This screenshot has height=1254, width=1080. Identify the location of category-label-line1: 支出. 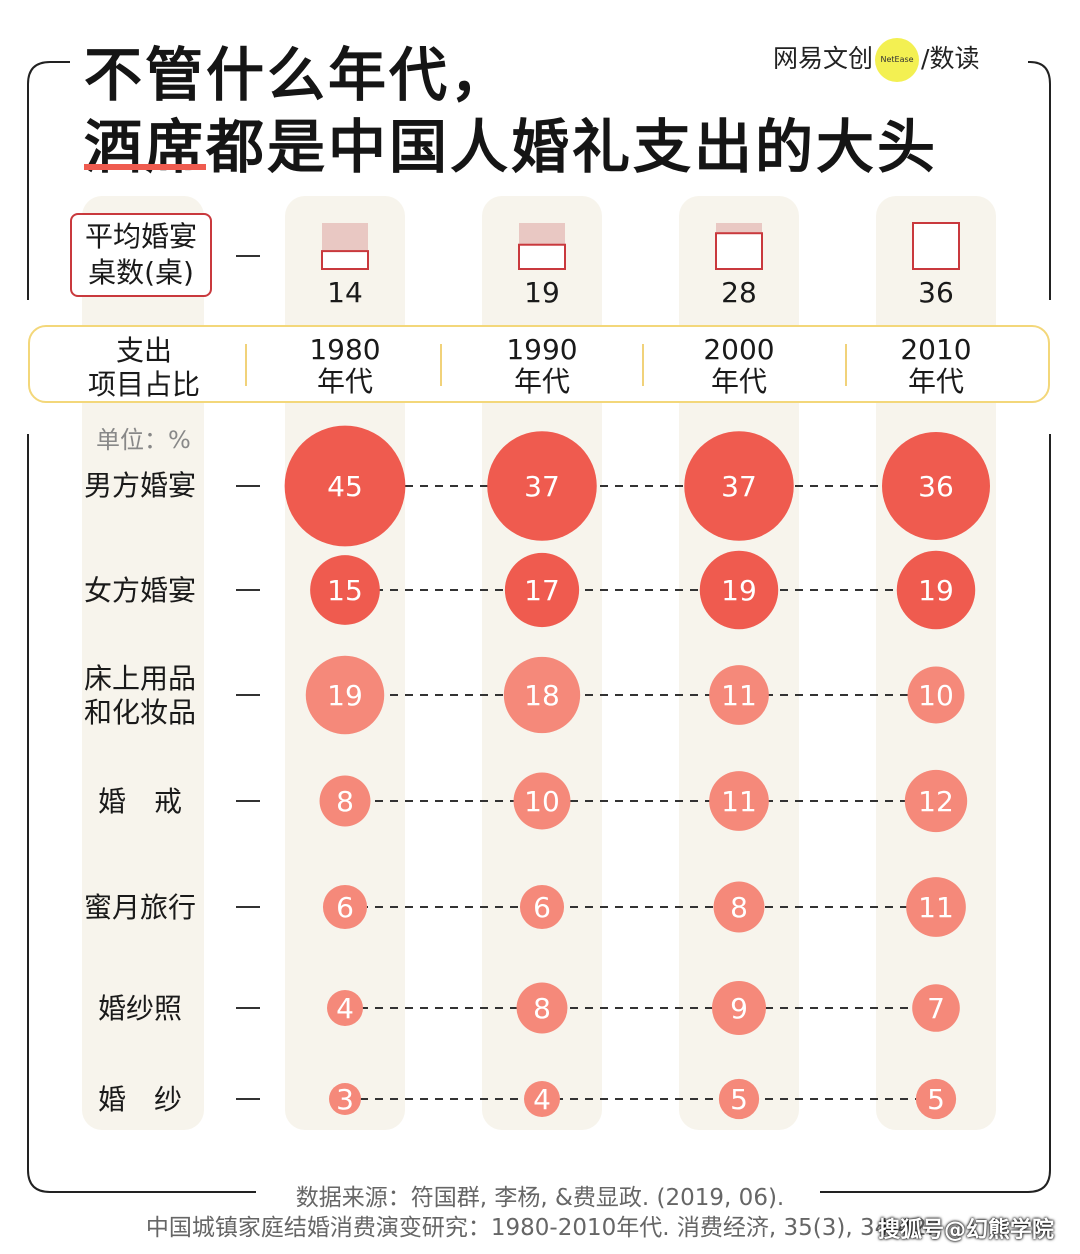
(143, 350).